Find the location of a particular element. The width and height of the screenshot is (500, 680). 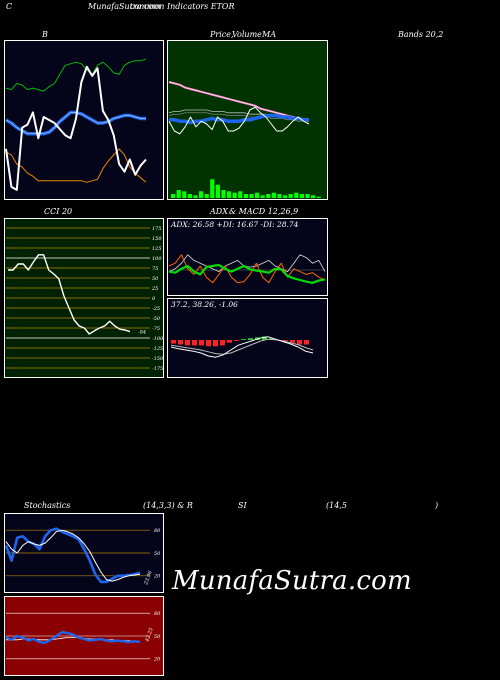

macd-panel: 37.2, 38.26, -1.06 is located at coordinates (247, 338).